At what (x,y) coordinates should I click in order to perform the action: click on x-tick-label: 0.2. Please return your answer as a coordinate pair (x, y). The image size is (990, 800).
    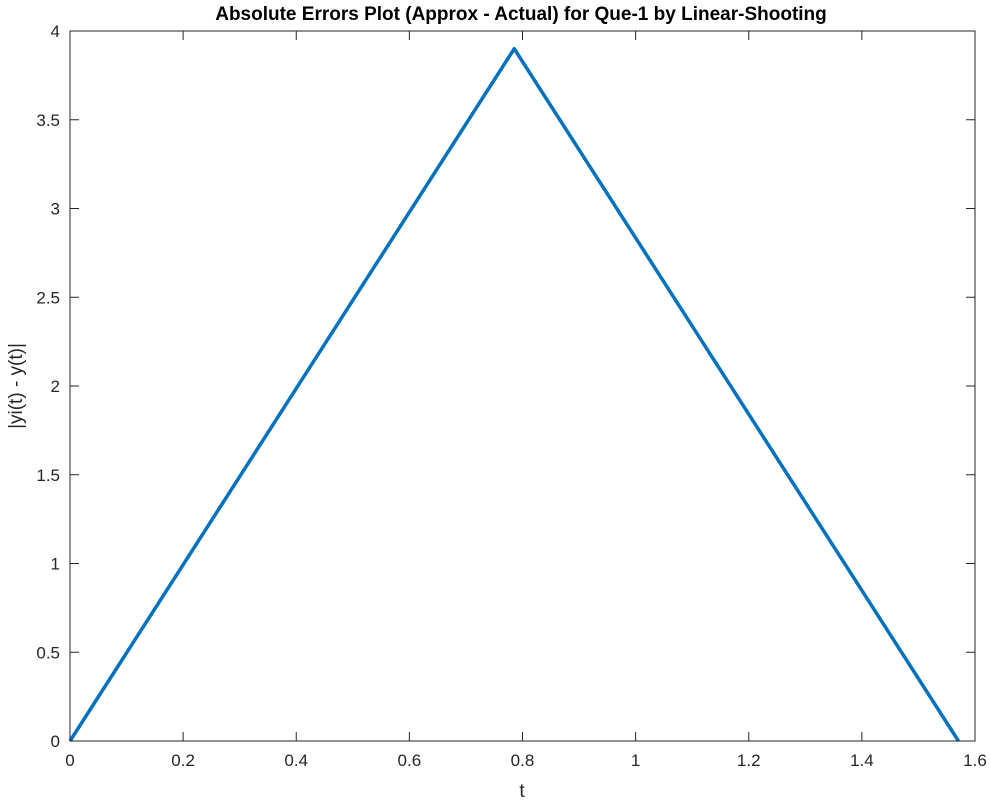
    Looking at the image, I should click on (183, 760).